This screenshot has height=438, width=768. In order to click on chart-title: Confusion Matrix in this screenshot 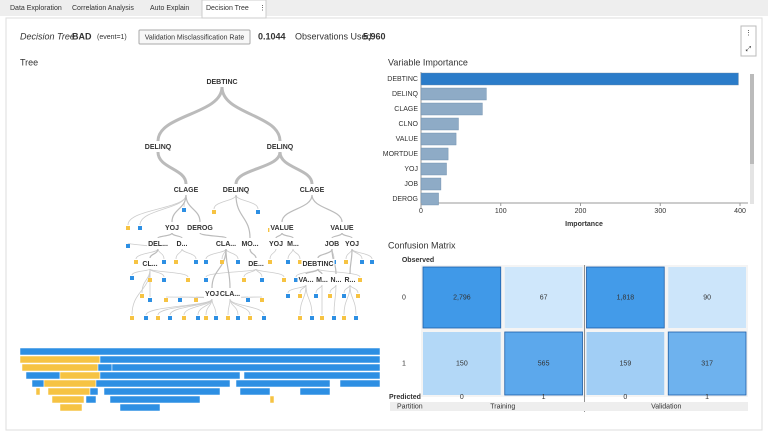, I will do `click(422, 245)`.